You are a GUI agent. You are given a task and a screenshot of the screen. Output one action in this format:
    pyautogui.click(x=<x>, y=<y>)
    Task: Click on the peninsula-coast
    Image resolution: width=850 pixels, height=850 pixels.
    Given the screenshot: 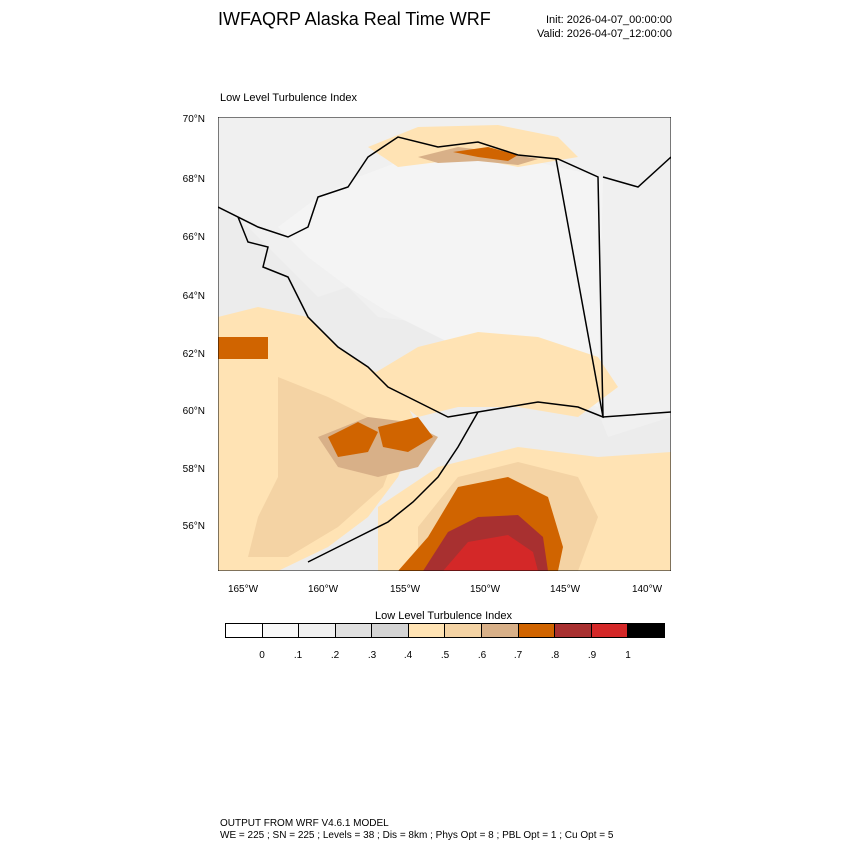 What is the action you would take?
    pyautogui.click(x=393, y=487)
    